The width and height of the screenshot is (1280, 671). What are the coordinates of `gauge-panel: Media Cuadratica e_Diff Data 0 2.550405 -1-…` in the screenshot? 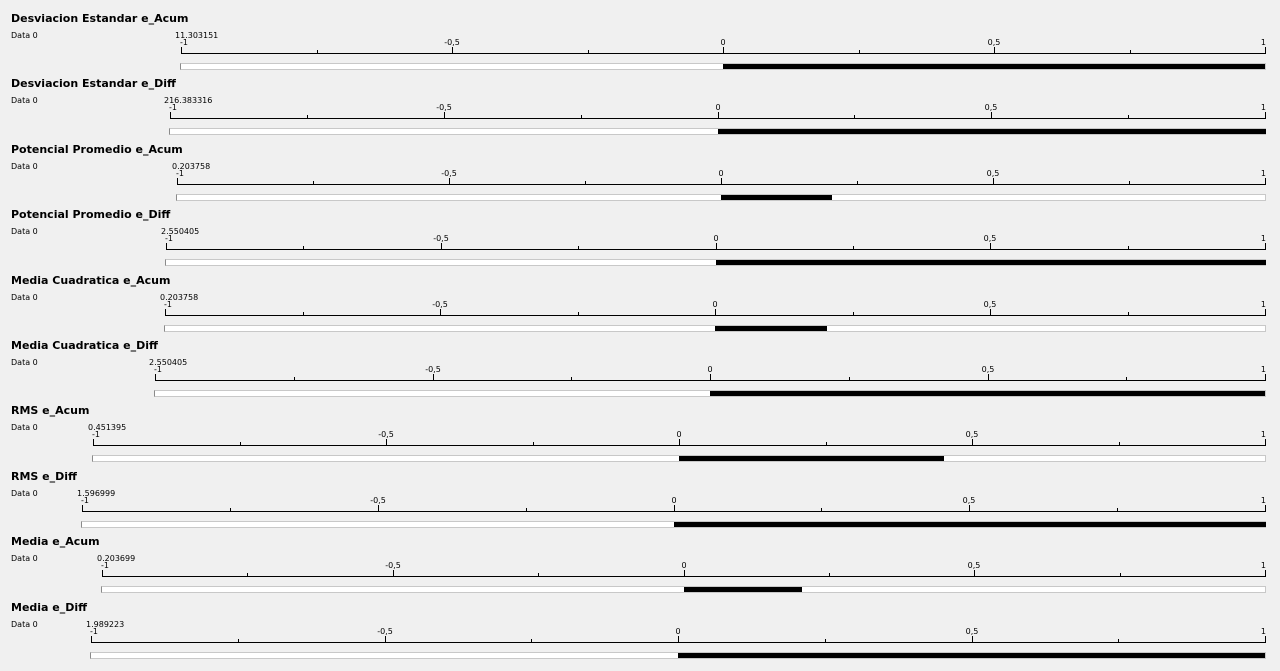 It's located at (640, 362).